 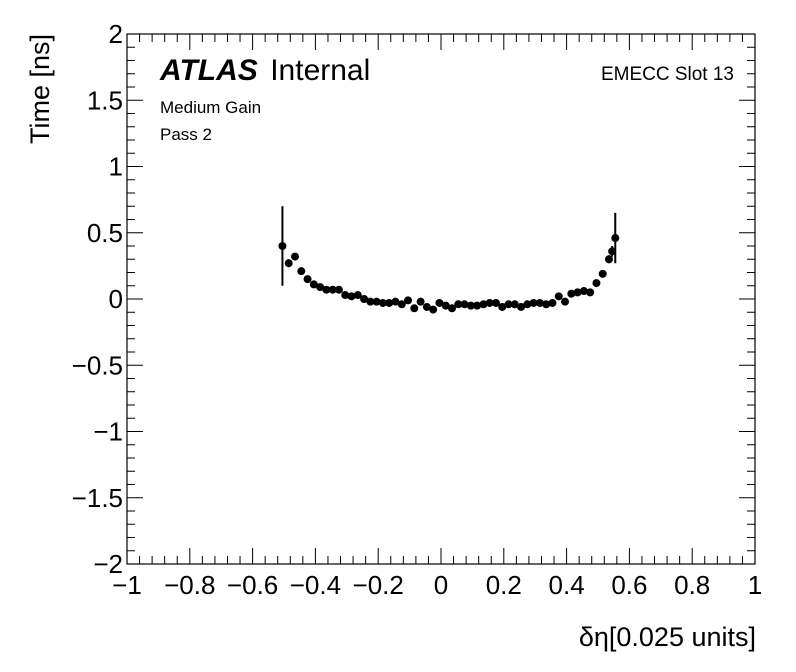 What do you see at coordinates (116, 299) in the screenshot?
I see `y-tick-label: 0` at bounding box center [116, 299].